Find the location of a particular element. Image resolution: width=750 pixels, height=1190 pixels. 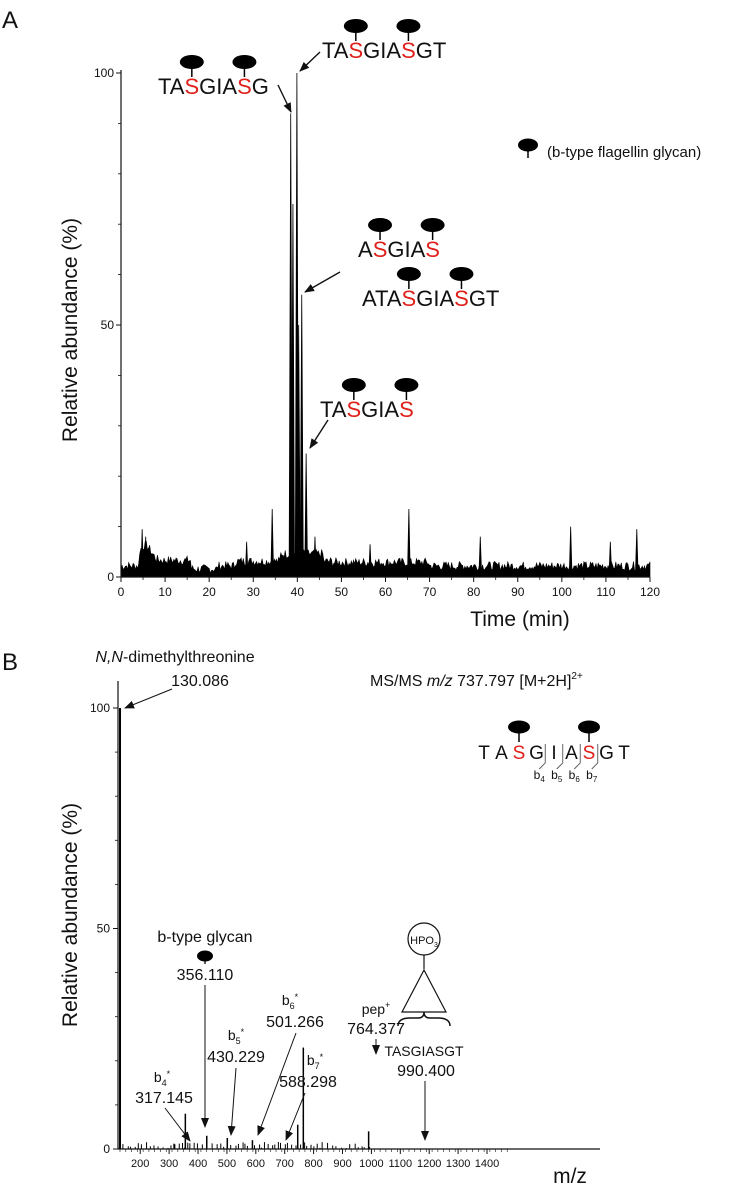

sequence-residue: I is located at coordinates (553, 753).